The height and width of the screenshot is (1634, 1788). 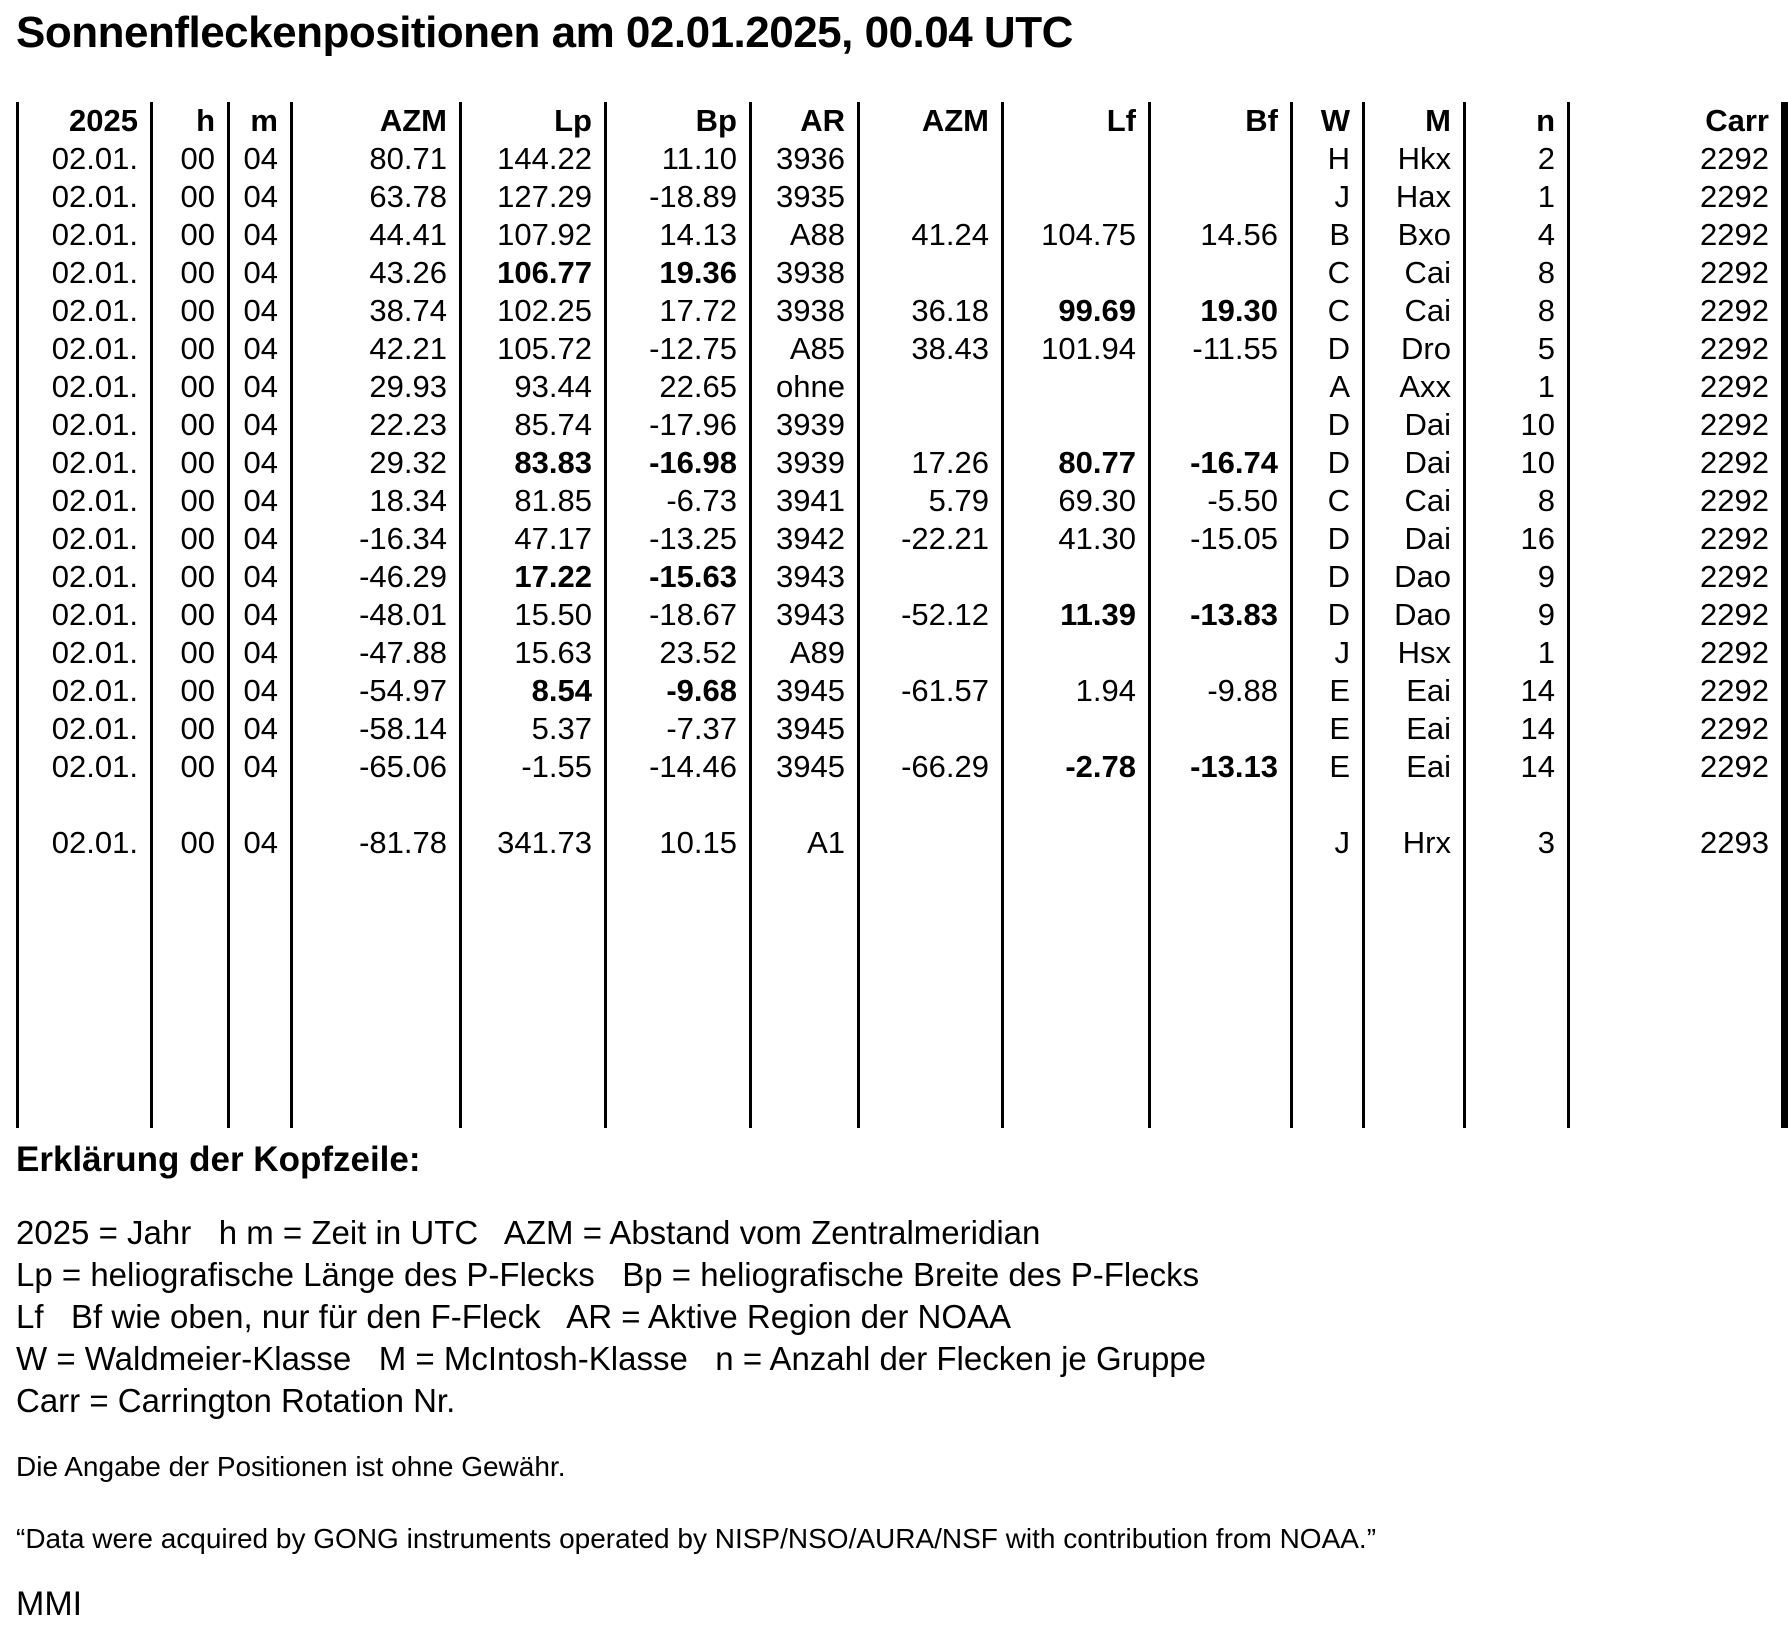 I want to click on cell: 4, so click(x=1516, y=235).